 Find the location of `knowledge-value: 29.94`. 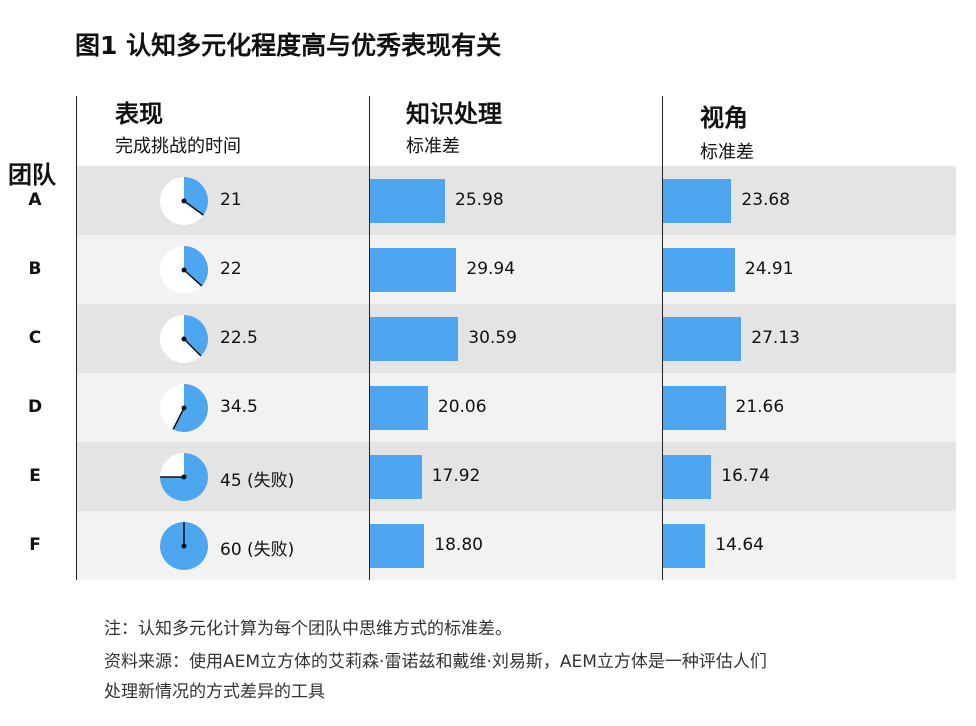

knowledge-value: 29.94 is located at coordinates (491, 268).